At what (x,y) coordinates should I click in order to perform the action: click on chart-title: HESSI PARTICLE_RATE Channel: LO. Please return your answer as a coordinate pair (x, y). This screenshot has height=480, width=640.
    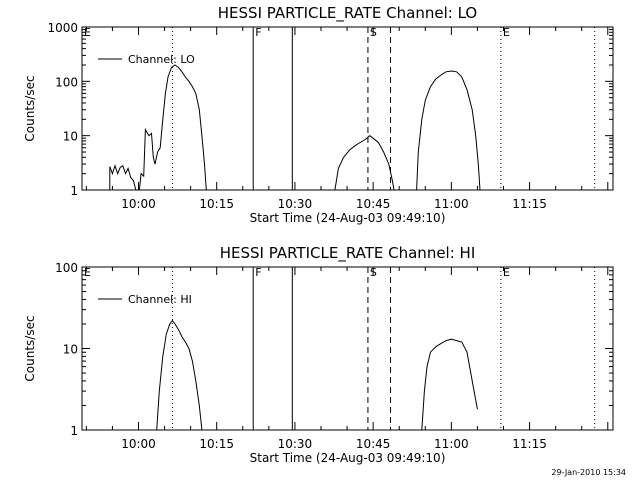
    Looking at the image, I should click on (347, 13).